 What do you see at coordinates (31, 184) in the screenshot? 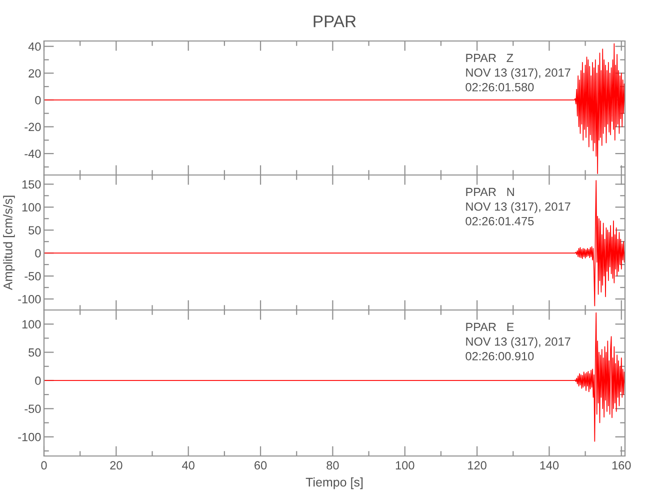
I see `y-tick-label: 150` at bounding box center [31, 184].